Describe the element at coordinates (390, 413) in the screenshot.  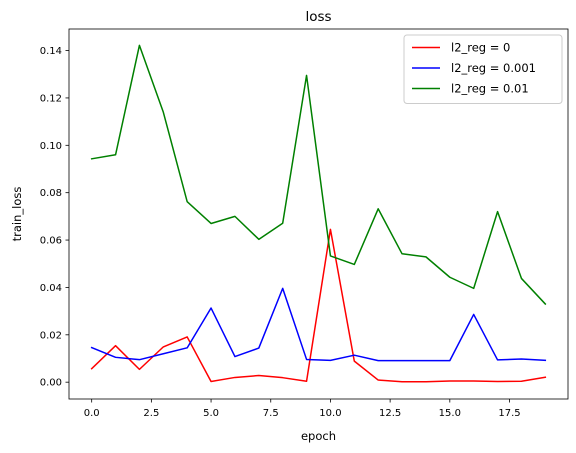
I see `x-tick-label: 12.5` at that location.